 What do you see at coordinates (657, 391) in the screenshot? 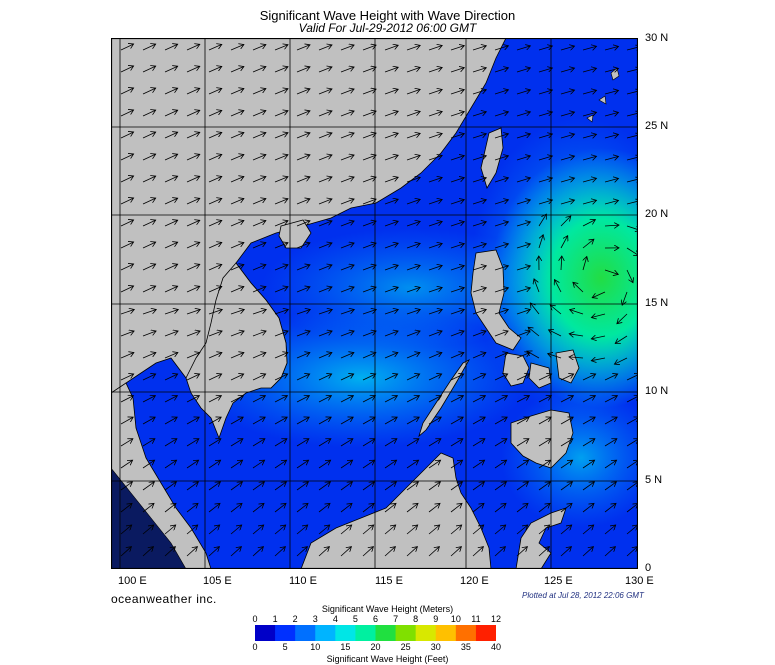
I see `lat-label-10n: 10 N` at bounding box center [657, 391].